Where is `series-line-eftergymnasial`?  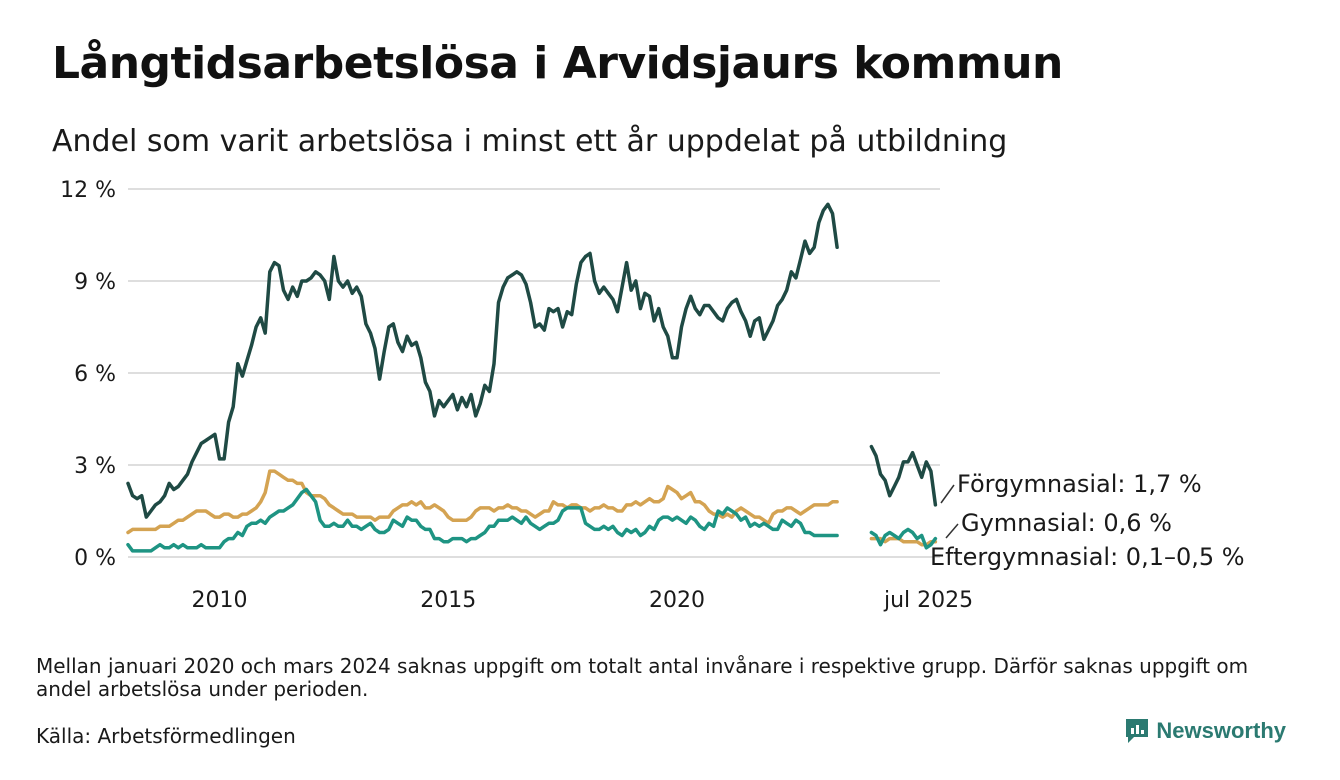
series-line-eftergymnasial is located at coordinates (482, 502).